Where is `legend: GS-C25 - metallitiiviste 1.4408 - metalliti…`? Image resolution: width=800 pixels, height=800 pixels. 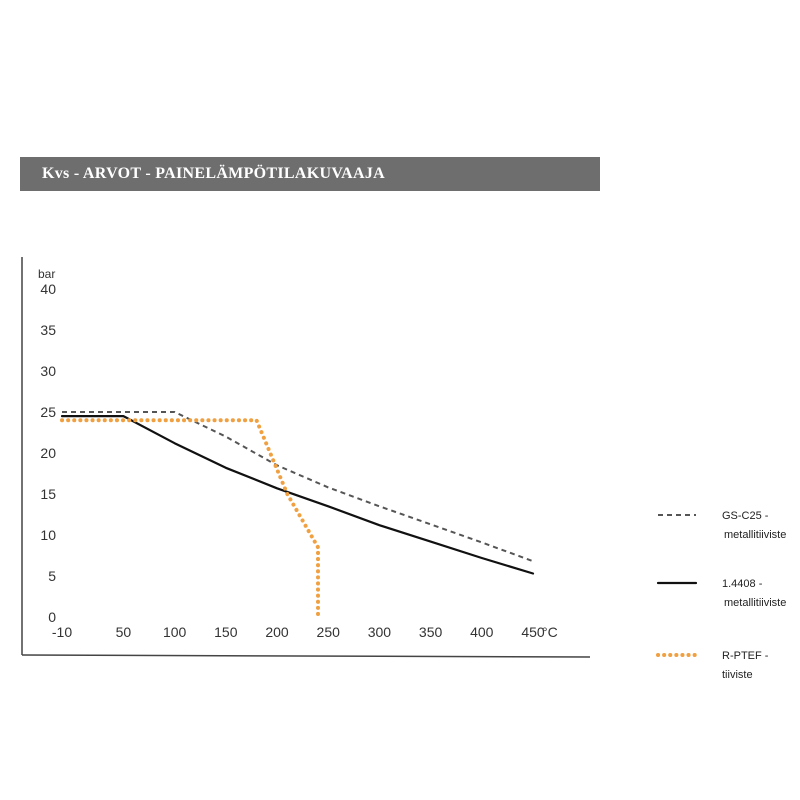 legend: GS-C25 - metallitiiviste 1.4408 - metalliti… is located at coordinates (721, 595).